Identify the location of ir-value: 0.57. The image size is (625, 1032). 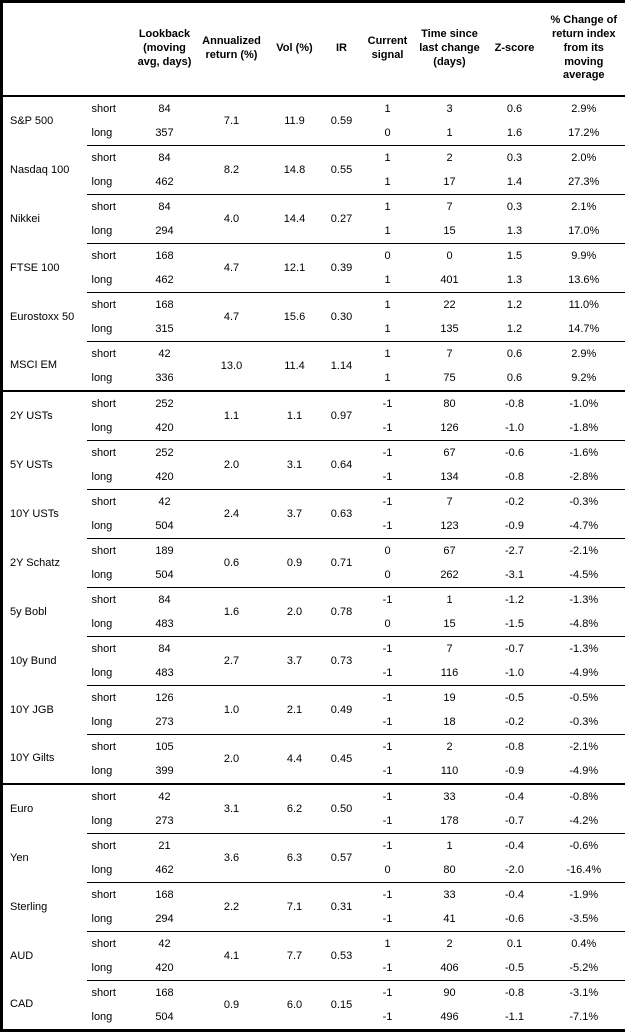
(342, 857).